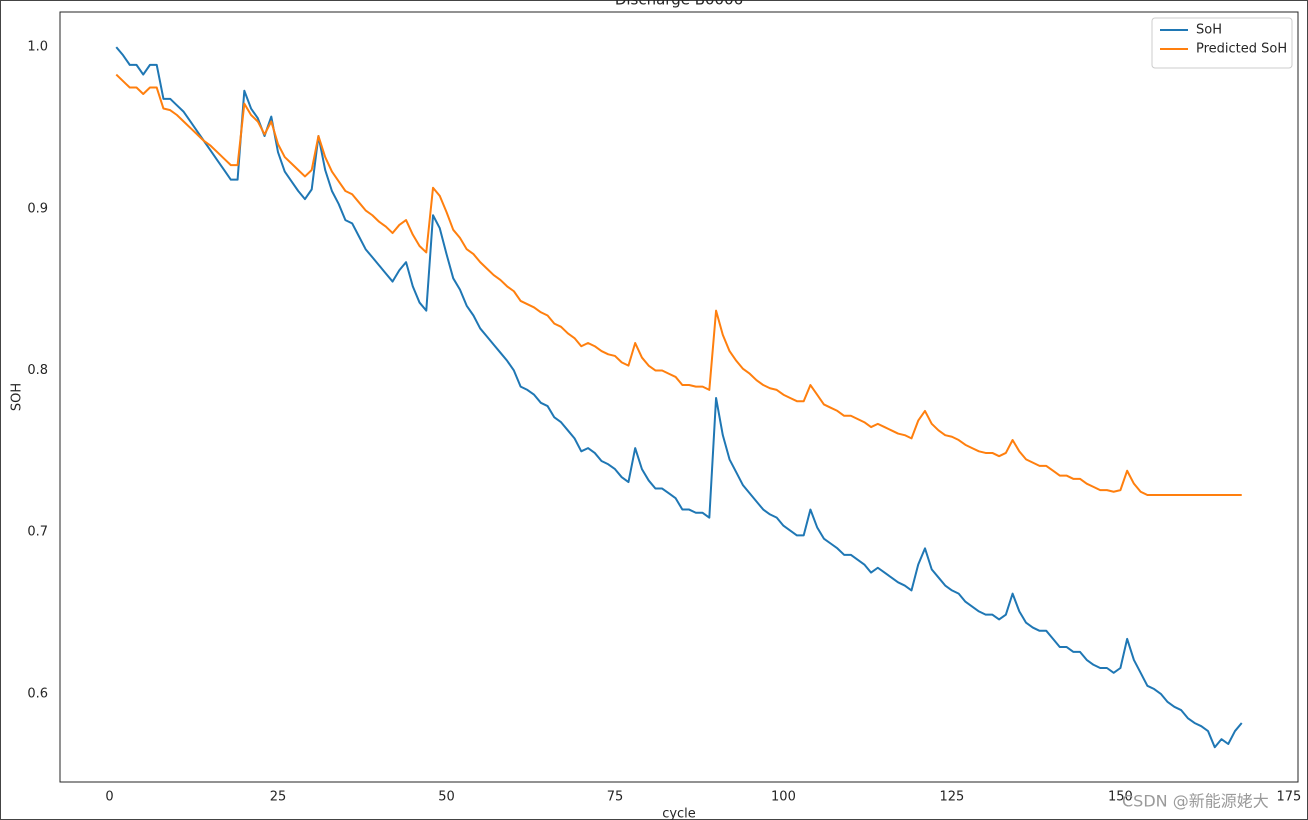 The height and width of the screenshot is (820, 1308). I want to click on y-tick-label: 0.9, so click(37, 208).